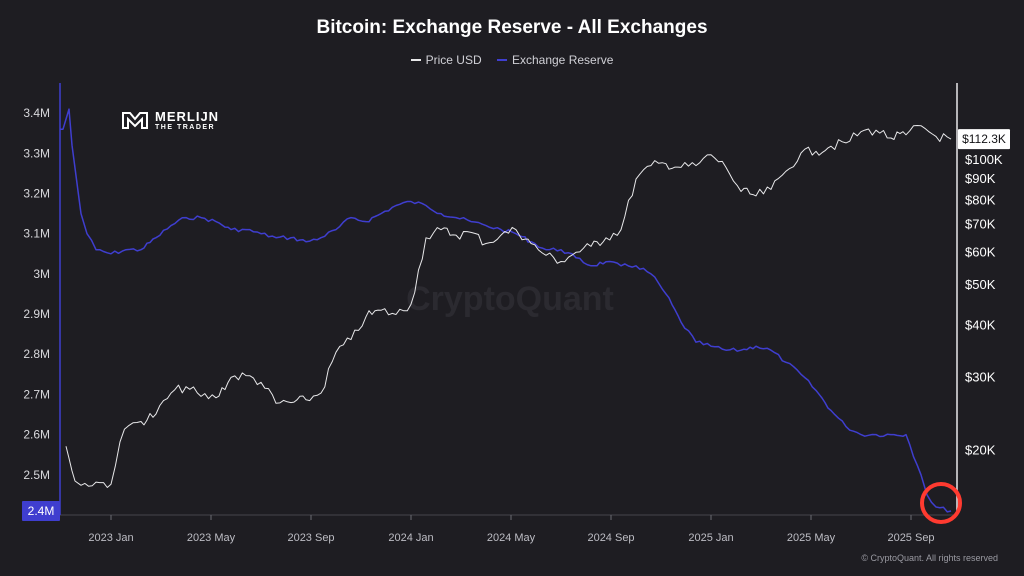  I want to click on left-current-label: 2.4M, so click(41, 511).